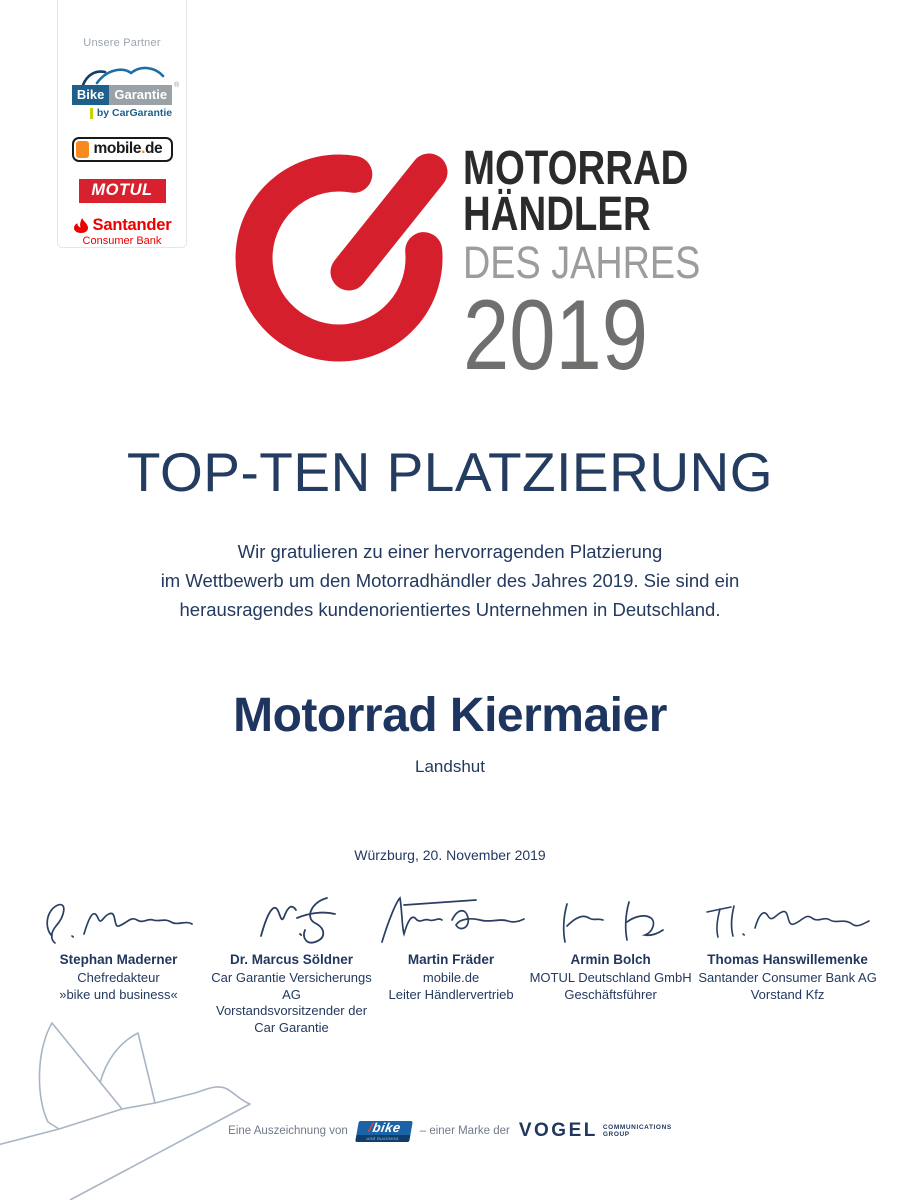  I want to click on signature-stroke-hanswillemenke, so click(788, 918).